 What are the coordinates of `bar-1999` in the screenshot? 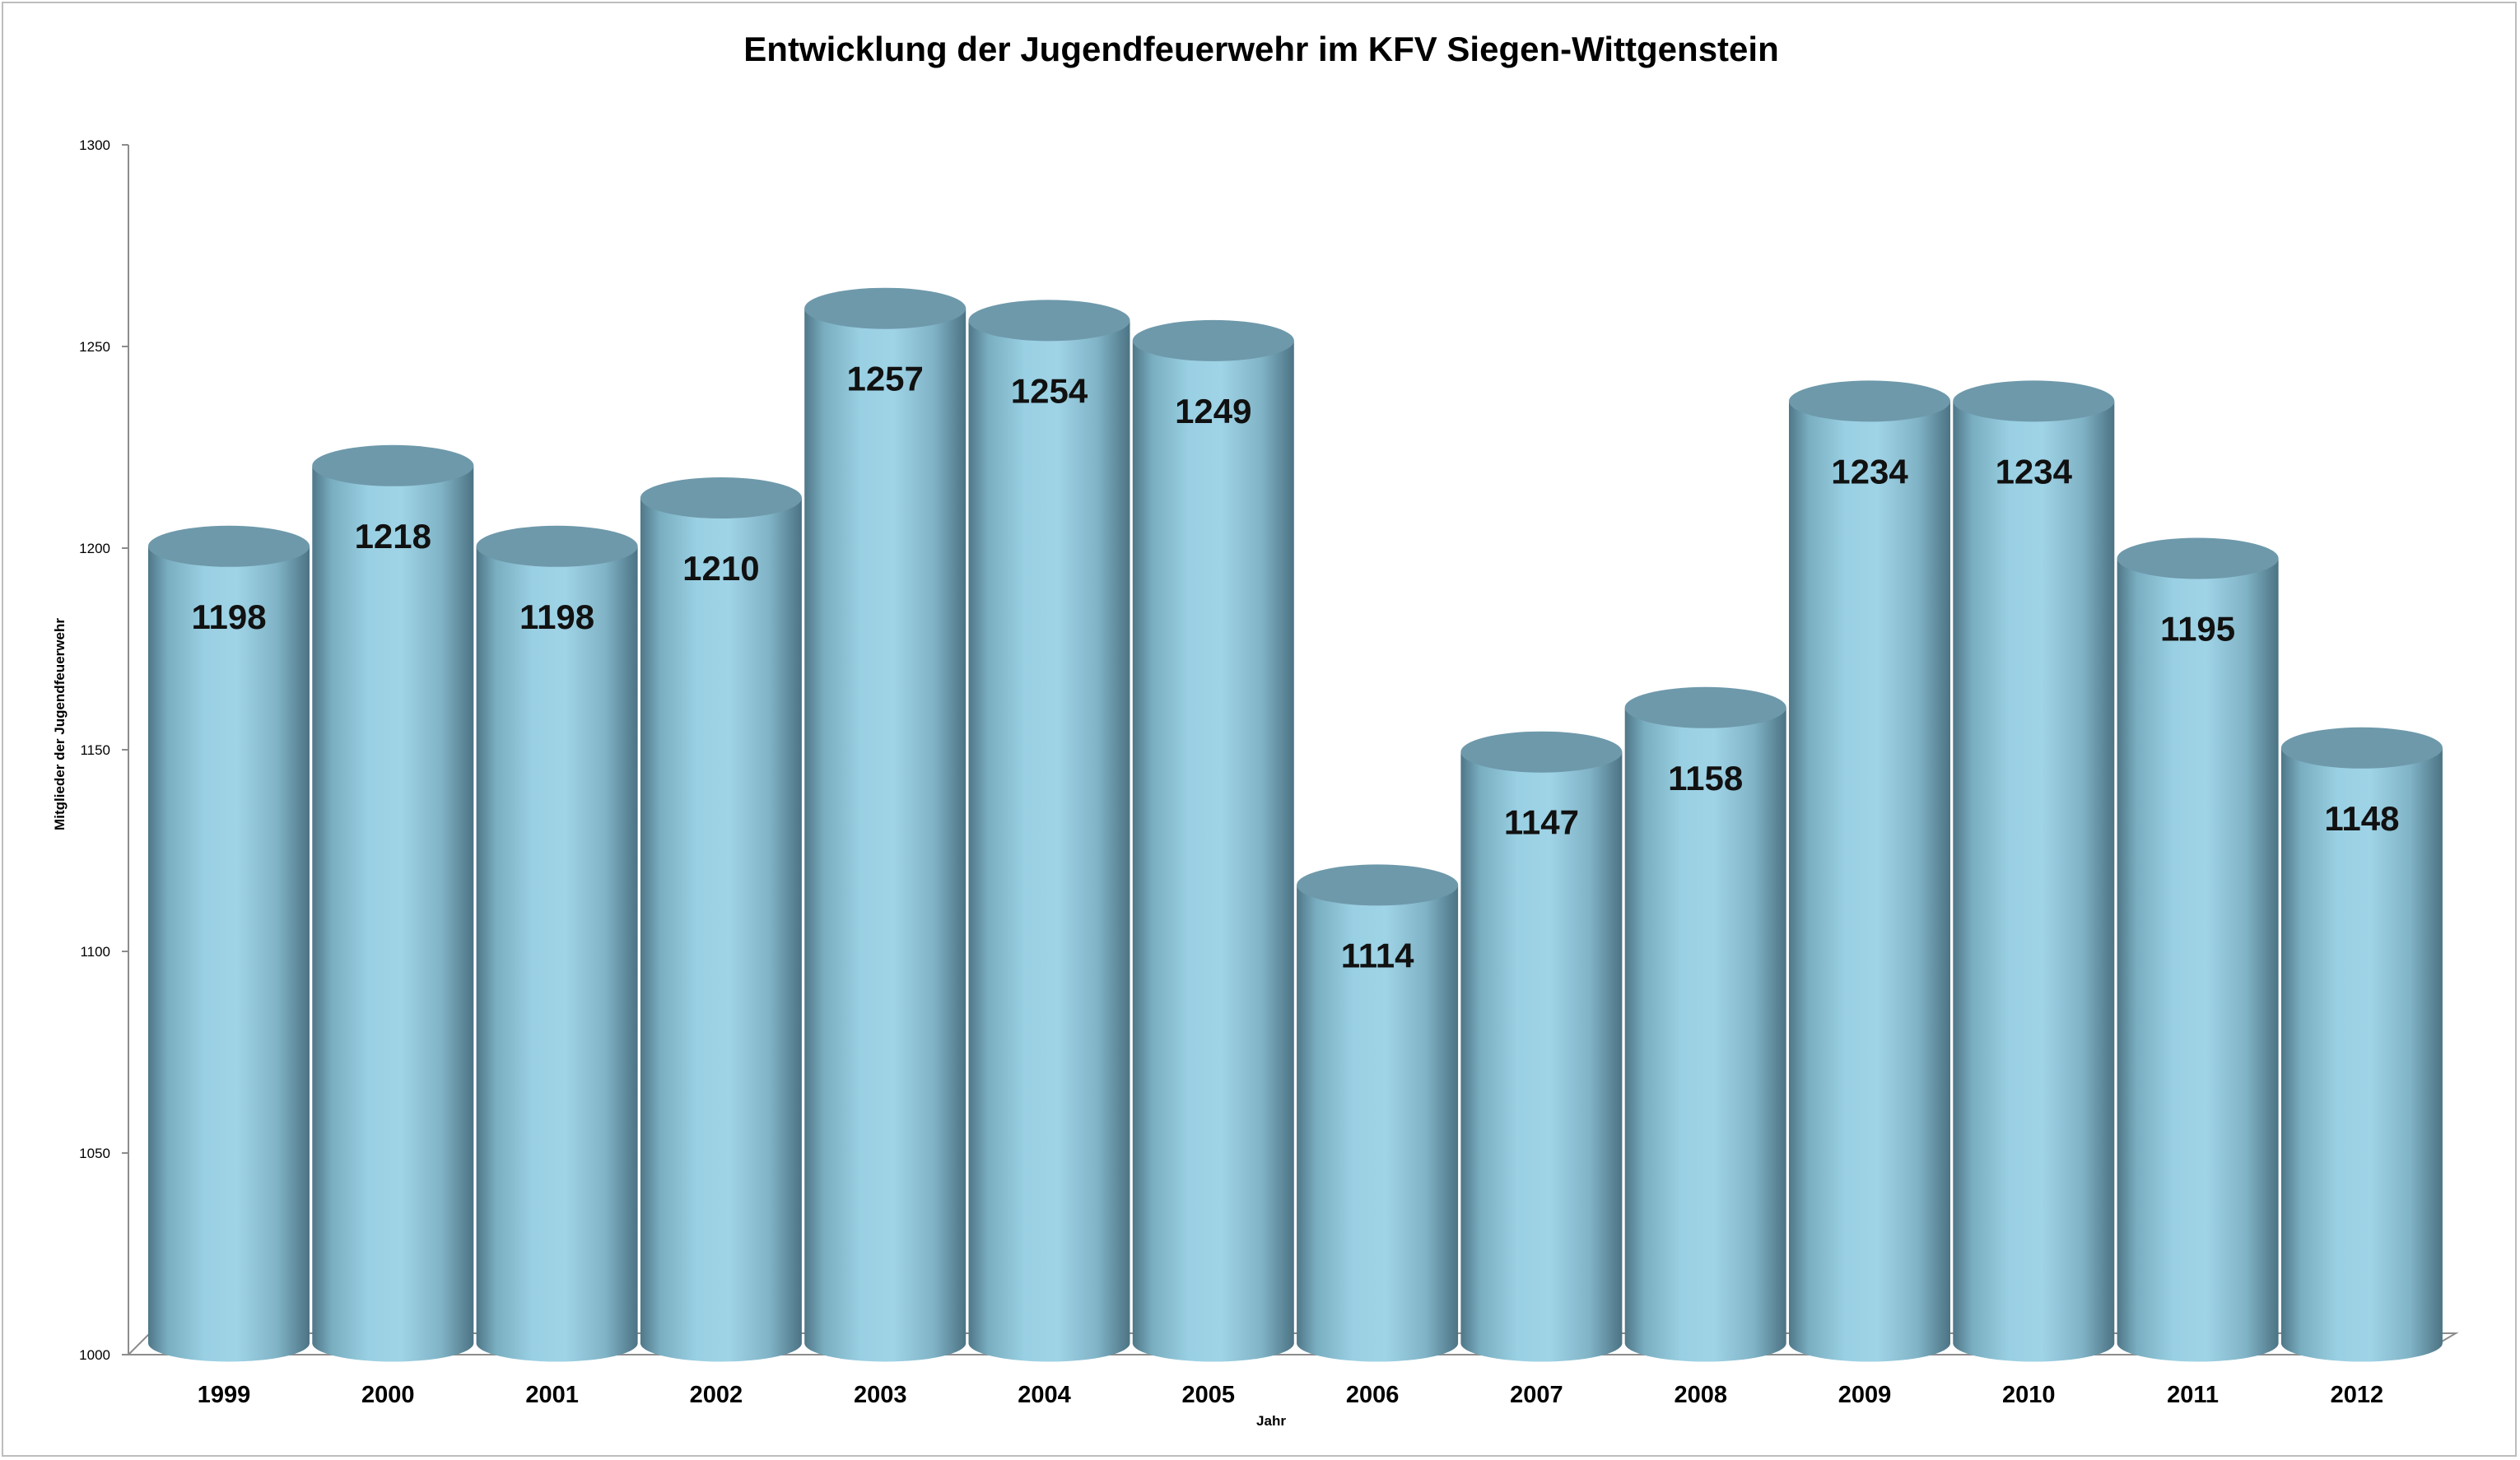 It's located at (229, 943).